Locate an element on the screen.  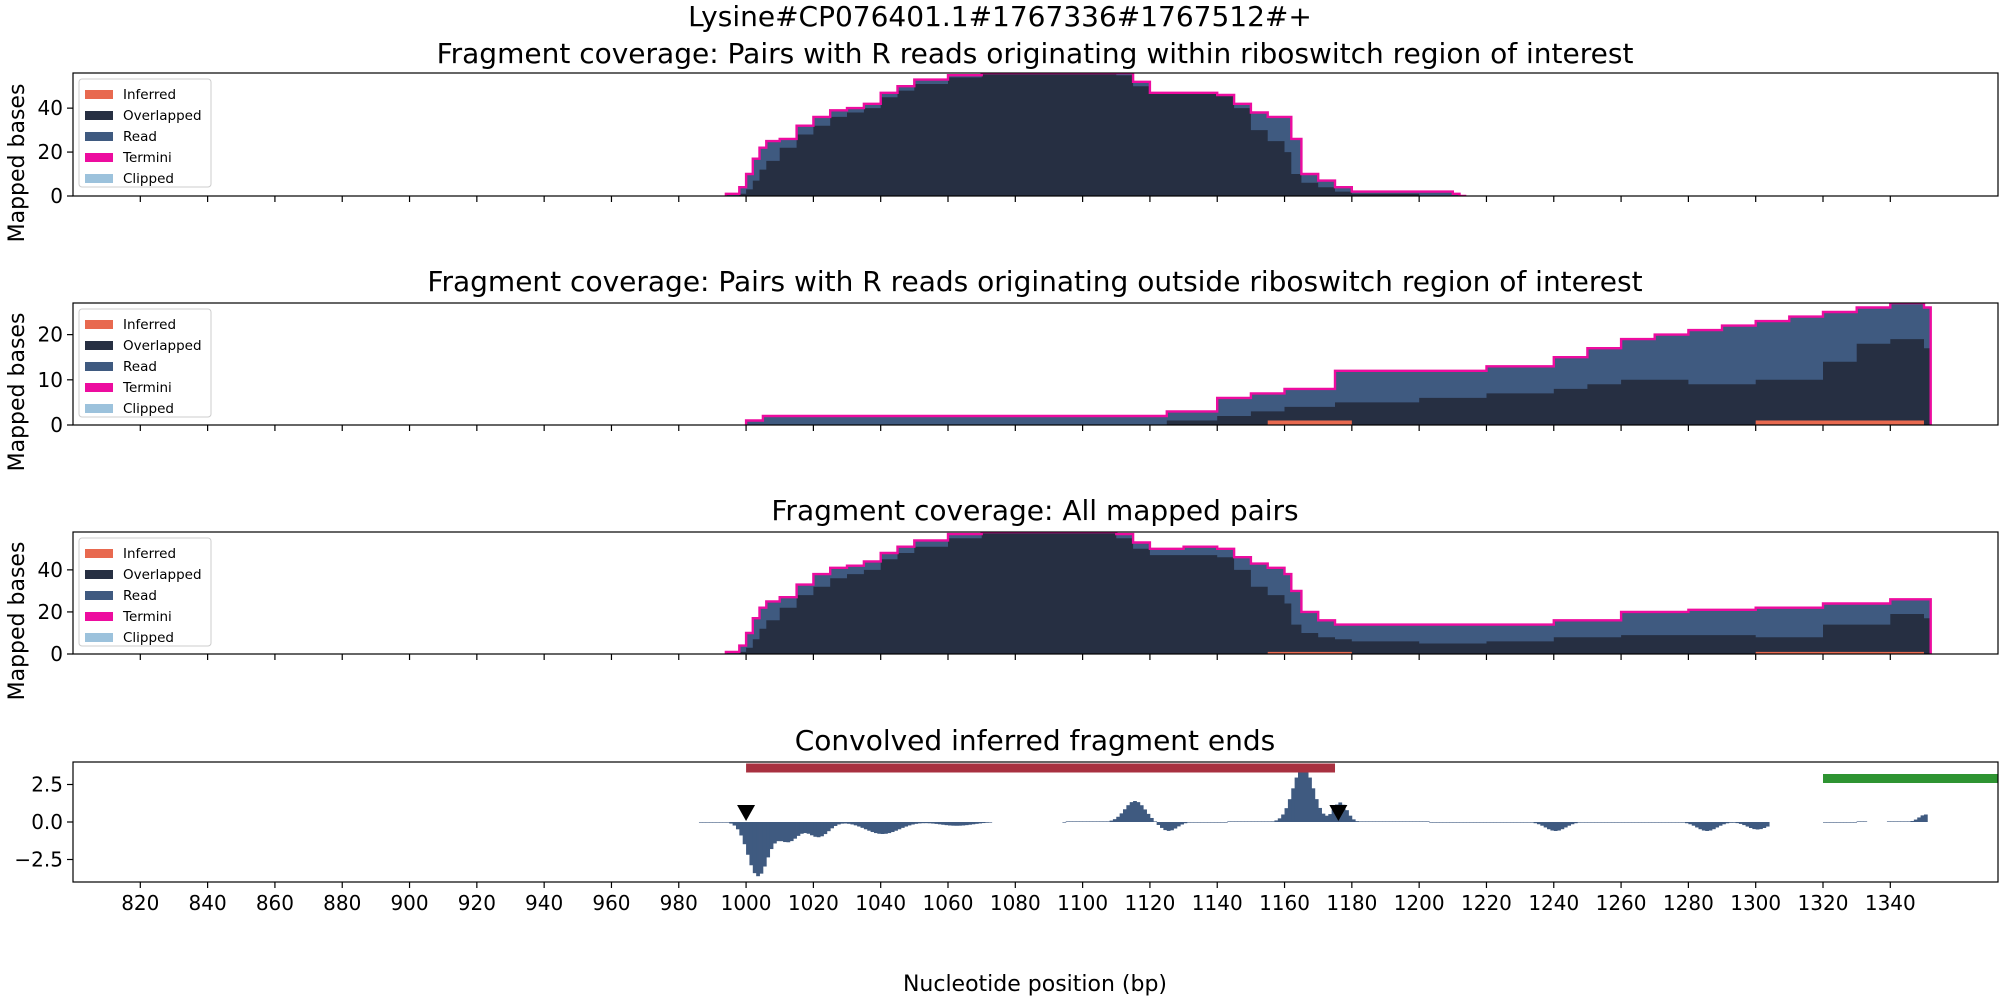
termini-line is located at coordinates (1095, 134).